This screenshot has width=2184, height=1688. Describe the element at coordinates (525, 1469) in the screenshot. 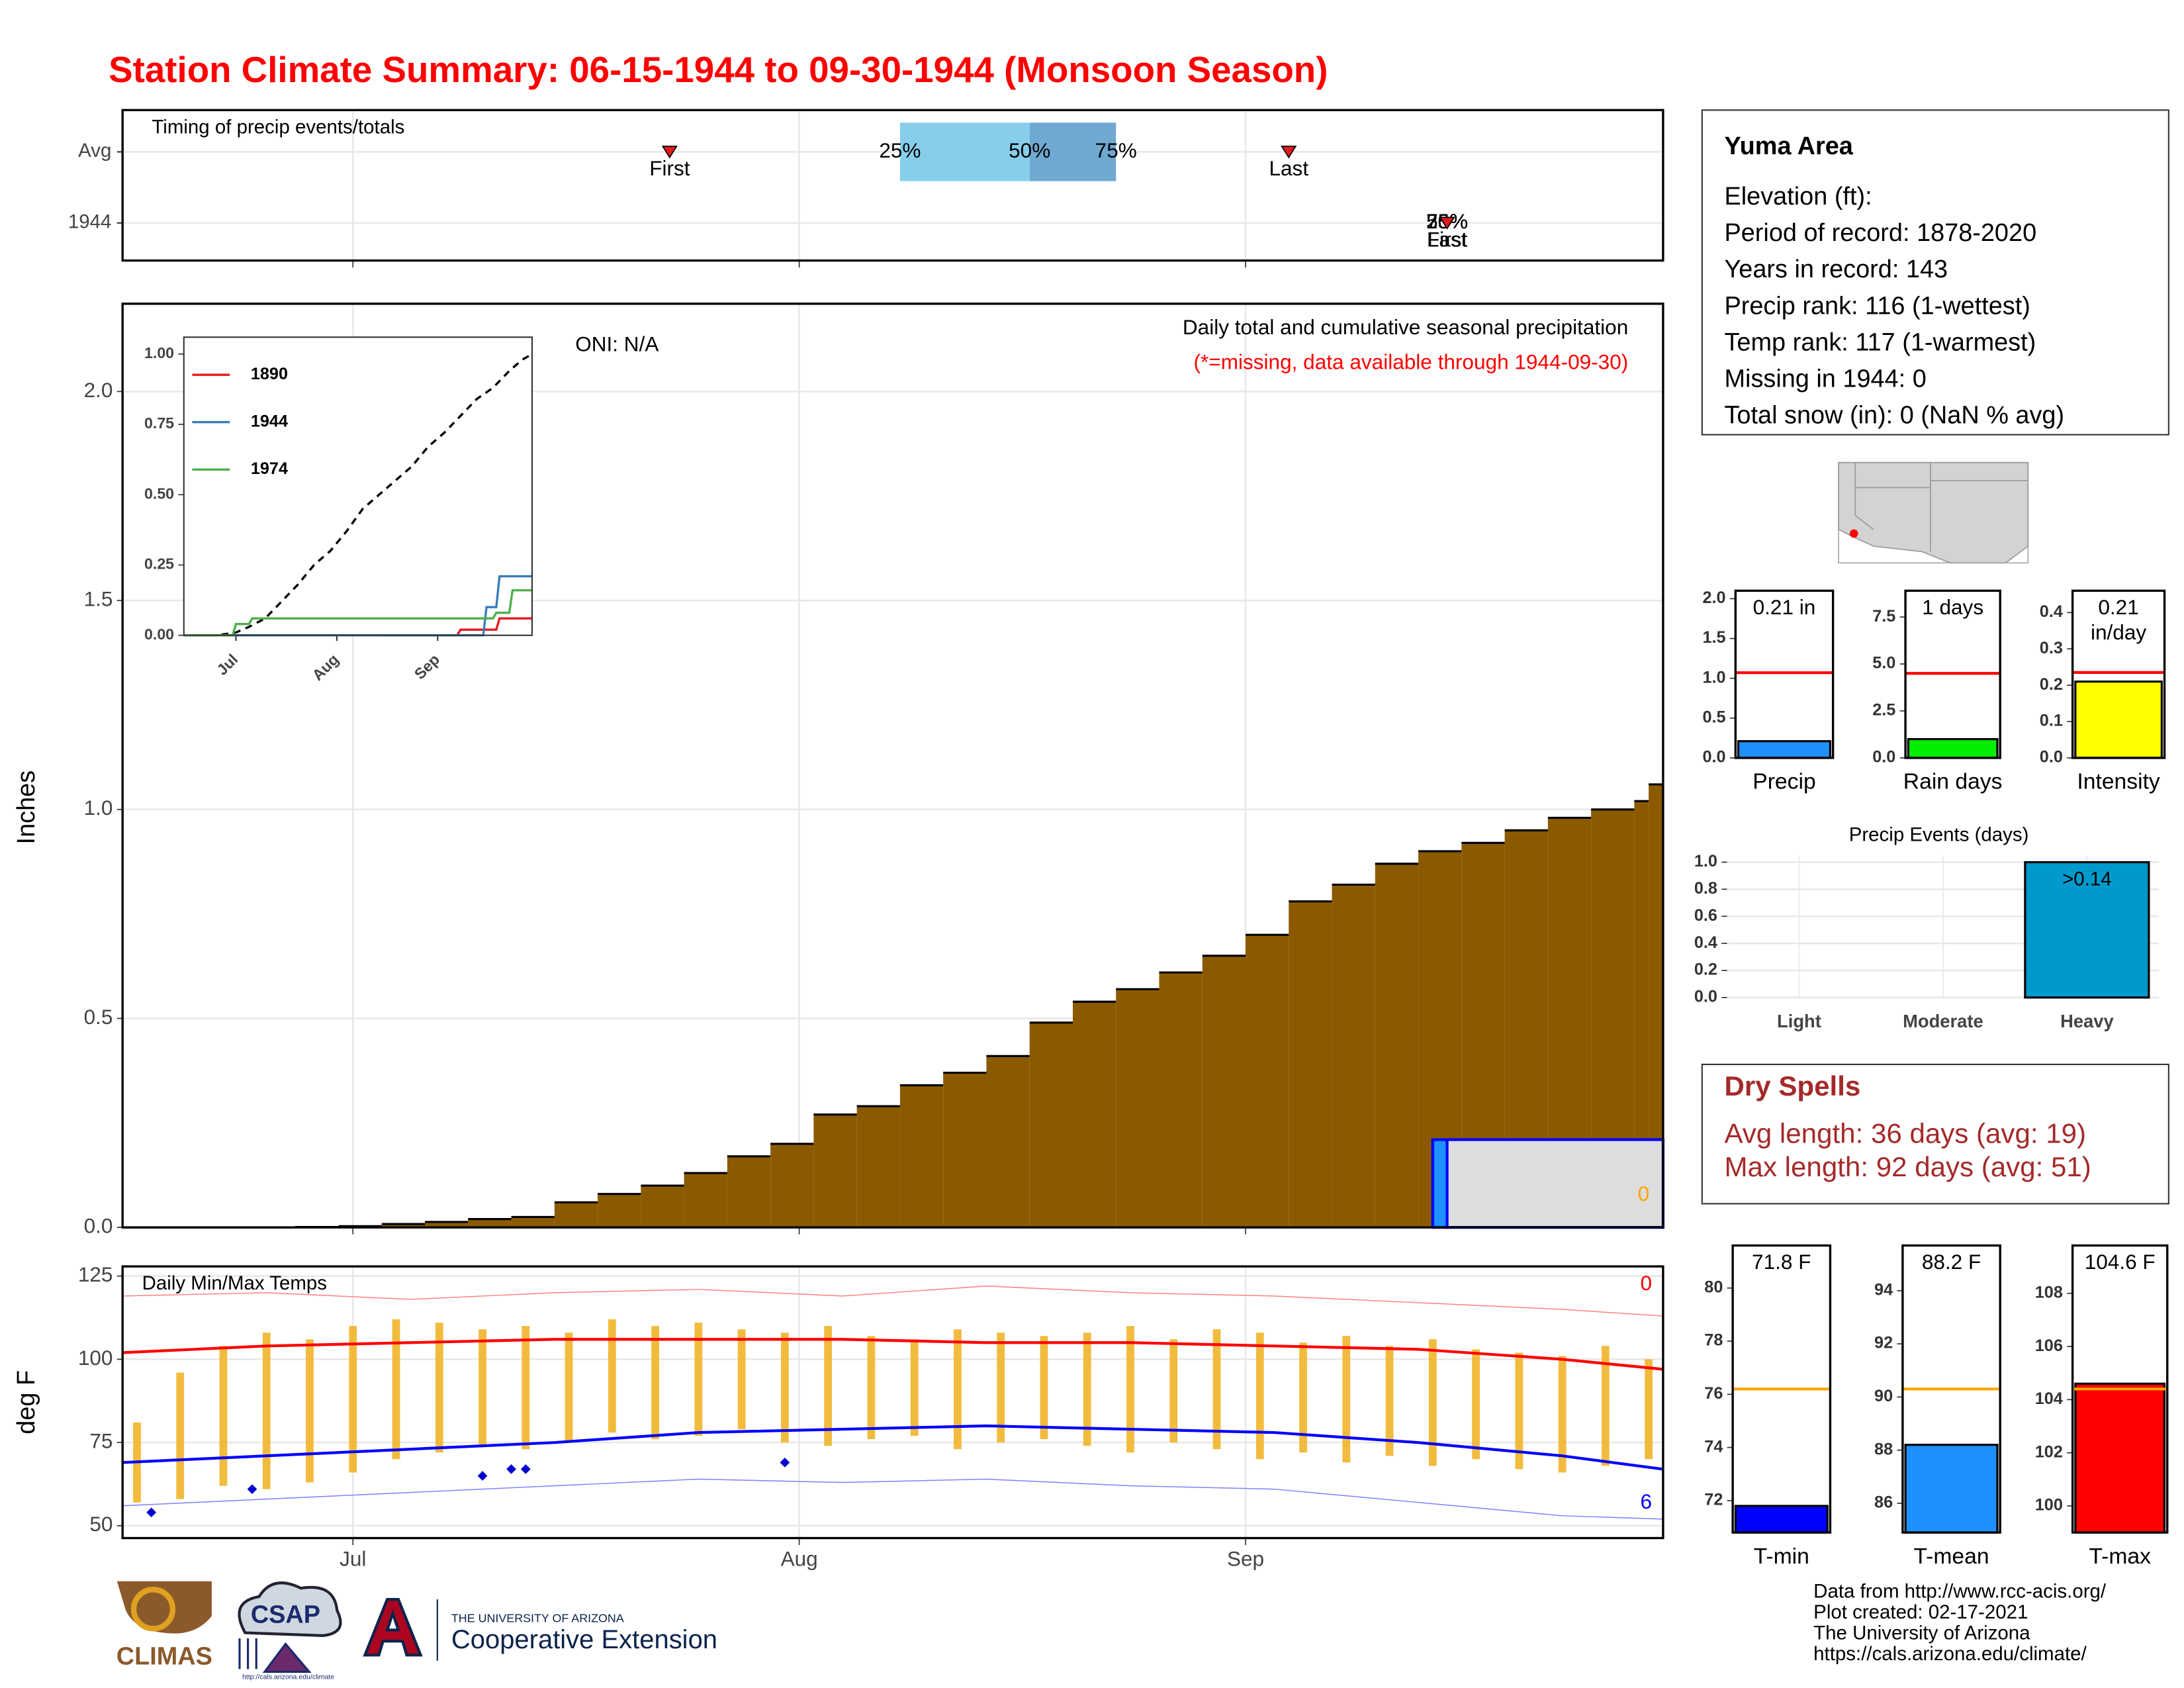

I see `record-marker` at that location.